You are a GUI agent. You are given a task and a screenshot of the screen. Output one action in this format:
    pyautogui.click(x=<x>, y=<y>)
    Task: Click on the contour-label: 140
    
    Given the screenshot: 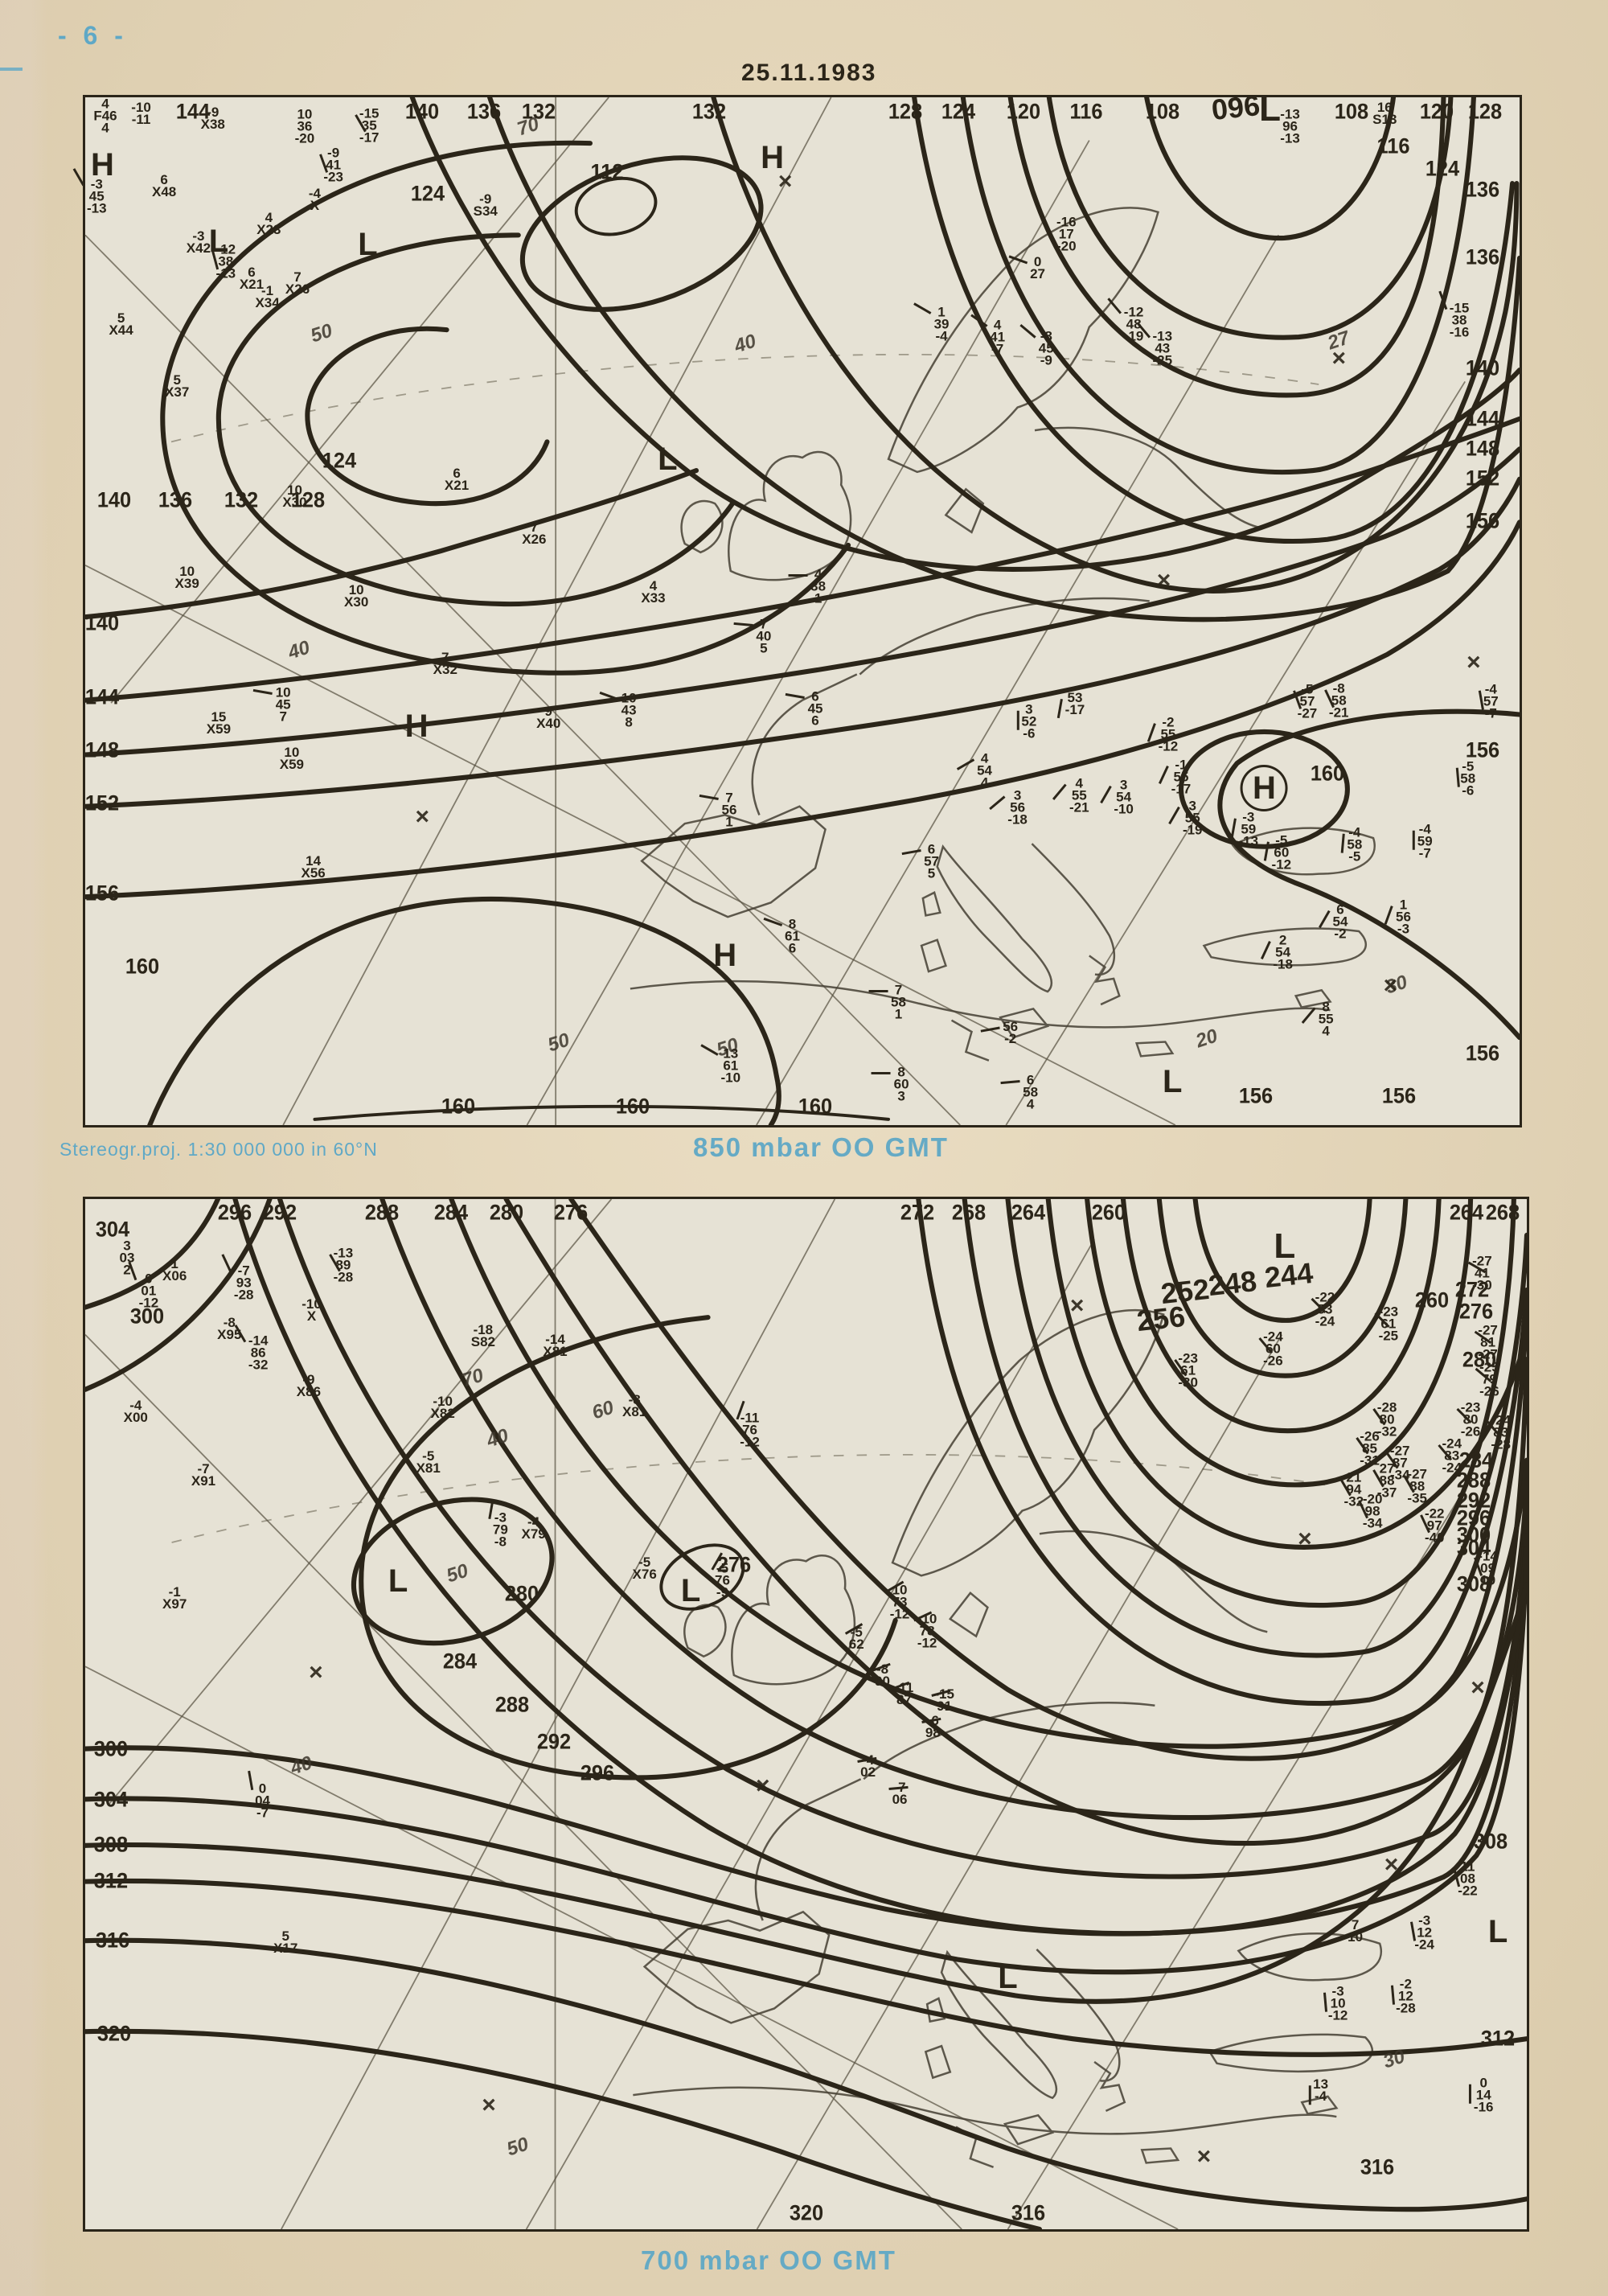 What is the action you would take?
    pyautogui.click(x=1482, y=367)
    